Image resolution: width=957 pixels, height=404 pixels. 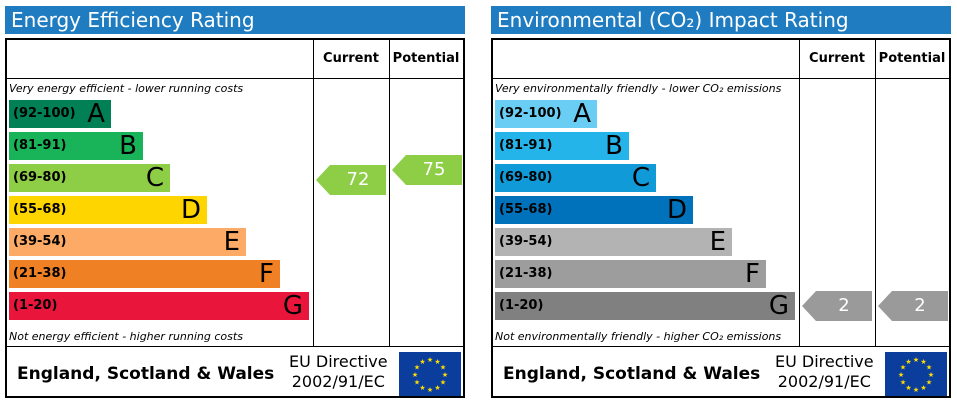 I want to click on potential-rating-arrow: 2, so click(x=913, y=306).